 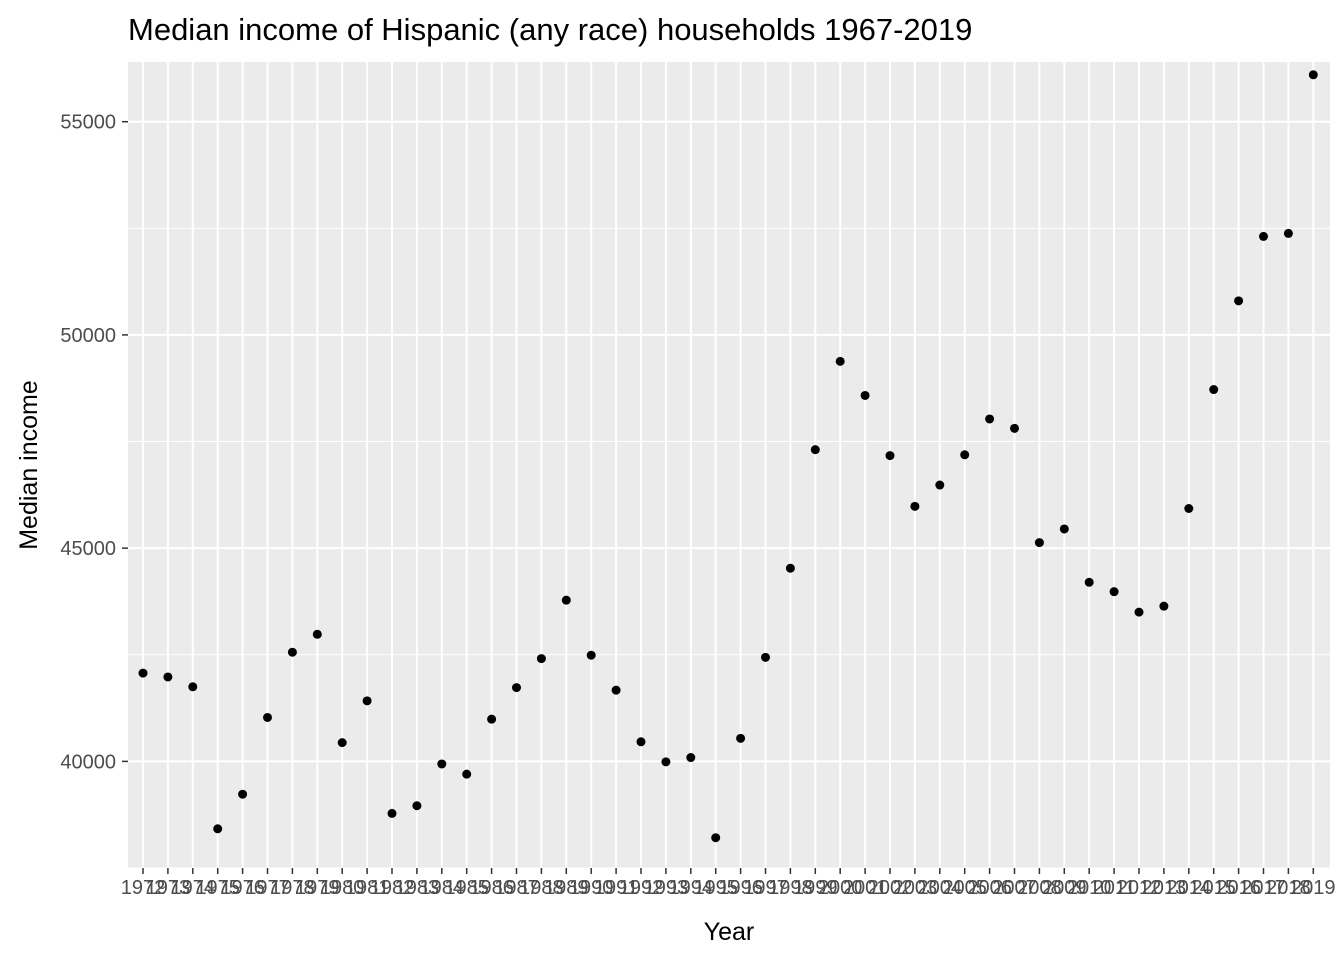 What do you see at coordinates (94, 442) in the screenshot?
I see `y-axis: 40000 45000 50000 55000` at bounding box center [94, 442].